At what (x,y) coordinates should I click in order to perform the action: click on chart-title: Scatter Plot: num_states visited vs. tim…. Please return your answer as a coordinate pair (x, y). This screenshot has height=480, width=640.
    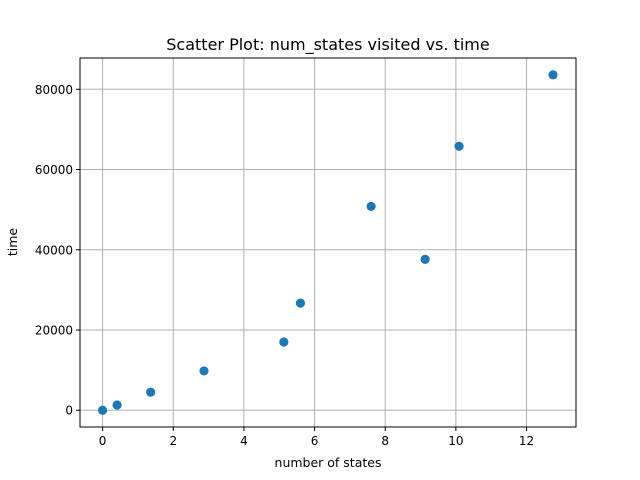
    Looking at the image, I should click on (327, 45).